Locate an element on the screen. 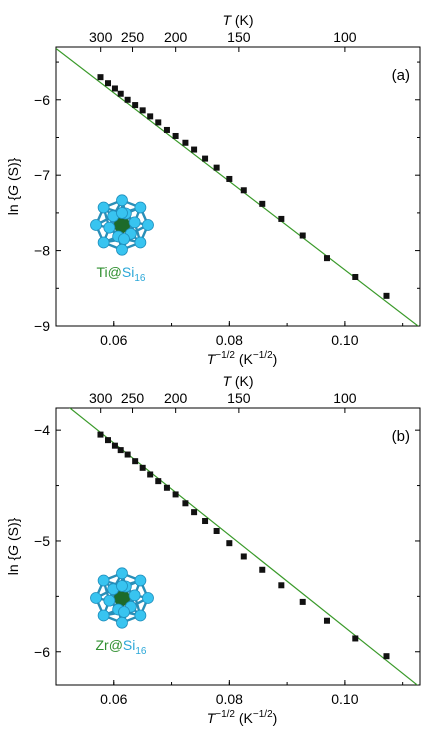  molecule-label: Zr@Si16 is located at coordinates (120, 647).